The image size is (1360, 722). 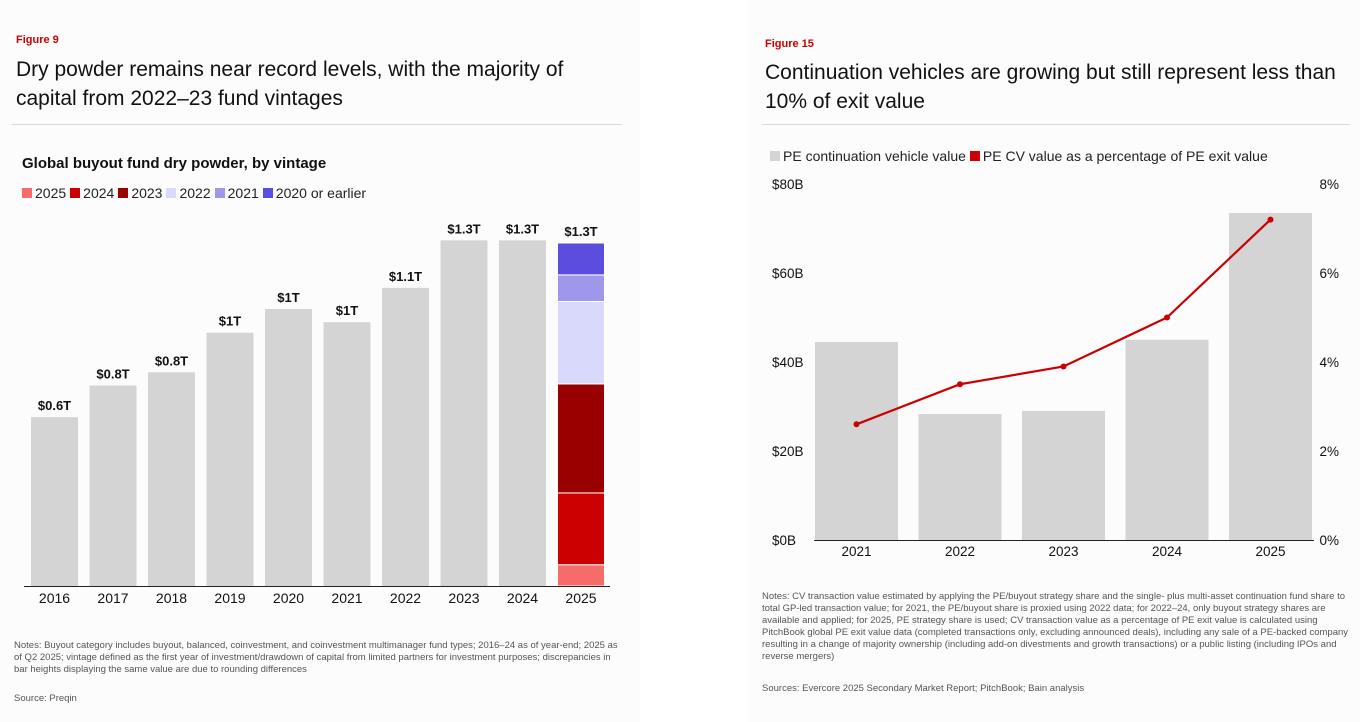 I want to click on y-tick-right: 0%, so click(x=1329, y=540).